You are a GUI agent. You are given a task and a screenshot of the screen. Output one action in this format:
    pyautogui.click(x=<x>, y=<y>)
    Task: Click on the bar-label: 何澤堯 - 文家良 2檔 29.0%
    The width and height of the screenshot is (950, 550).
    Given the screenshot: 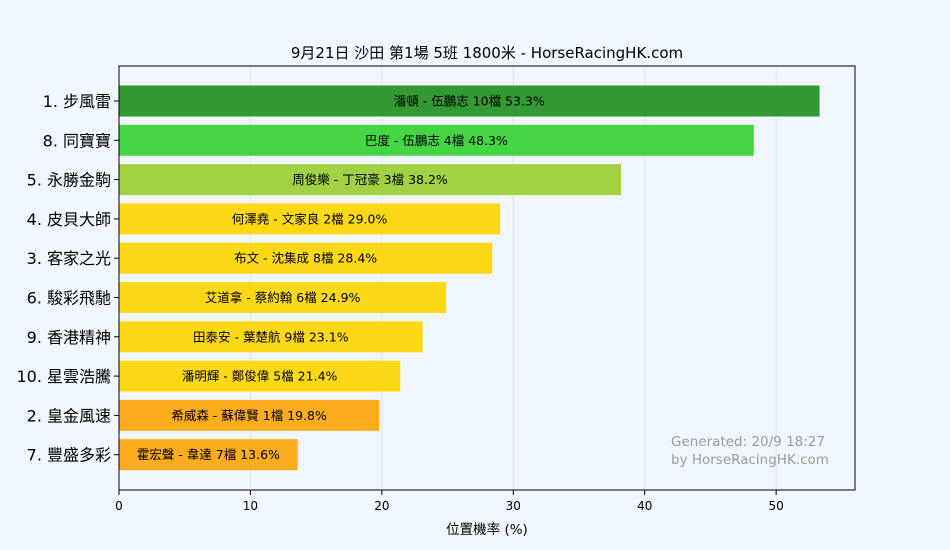 What is the action you would take?
    pyautogui.click(x=310, y=218)
    